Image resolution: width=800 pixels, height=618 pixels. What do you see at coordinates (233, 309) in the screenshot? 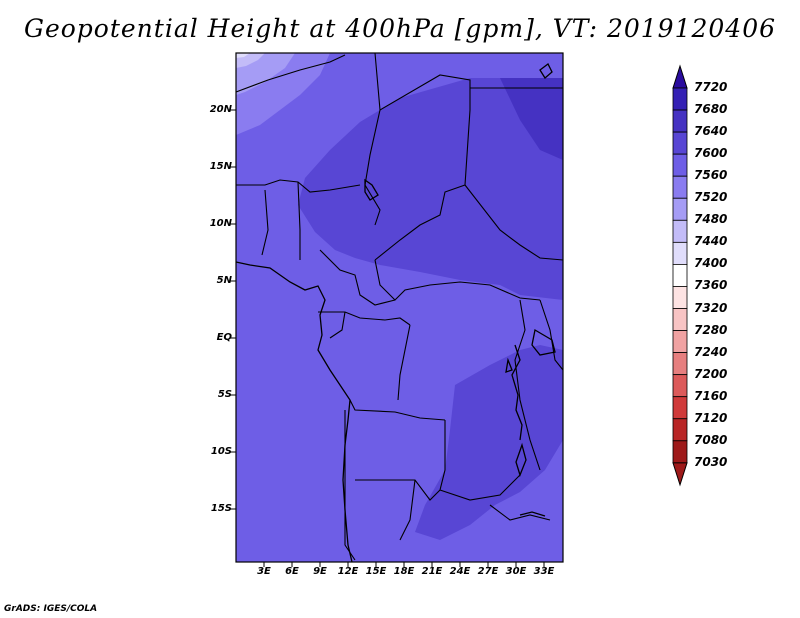
I see `lat-ticks` at bounding box center [233, 309].